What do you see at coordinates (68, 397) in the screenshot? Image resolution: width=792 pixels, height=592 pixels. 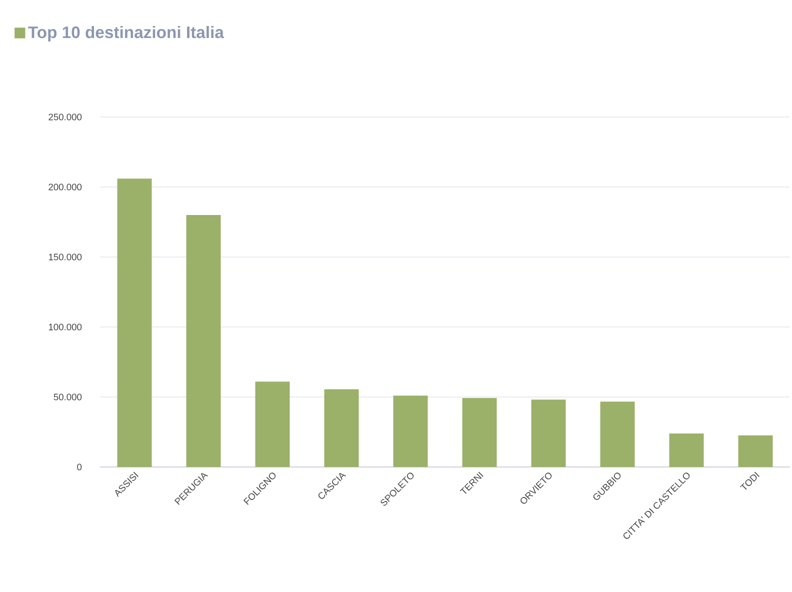 I see `y-tick-label: 50.000` at bounding box center [68, 397].